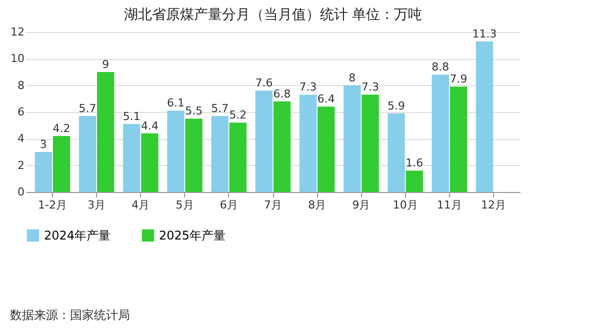 This screenshot has width=590, height=330. Describe the element at coordinates (415, 163) in the screenshot. I see `data-label: 1.6` at that location.